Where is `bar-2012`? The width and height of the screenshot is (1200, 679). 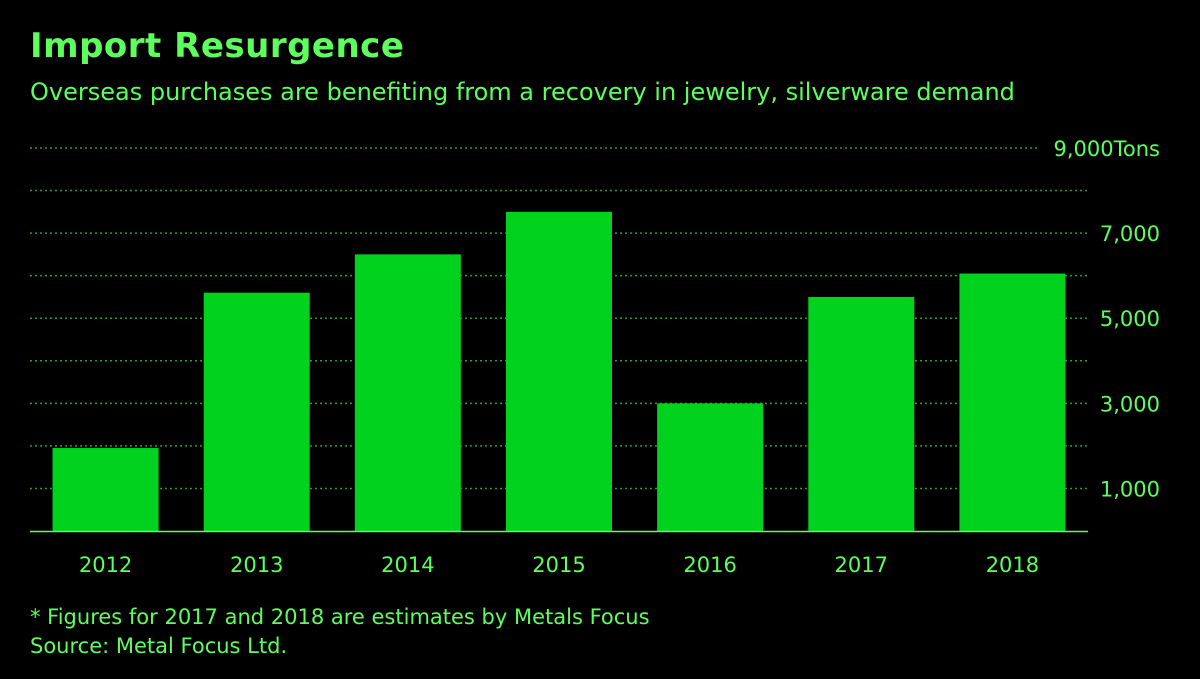 bar-2012 is located at coordinates (105, 489).